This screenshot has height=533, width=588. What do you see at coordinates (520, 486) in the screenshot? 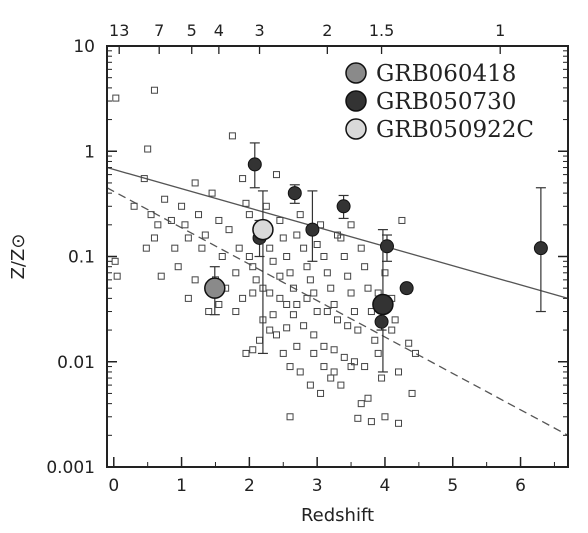
I see `x-tick-label: 6` at bounding box center [520, 486].